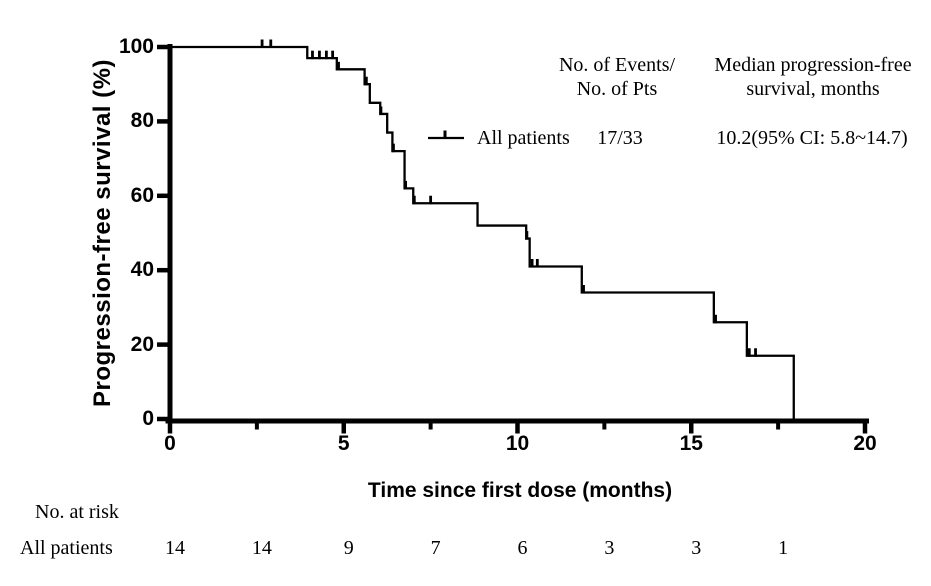  What do you see at coordinates (142, 344) in the screenshot?
I see `y-tick-label: 20` at bounding box center [142, 344].